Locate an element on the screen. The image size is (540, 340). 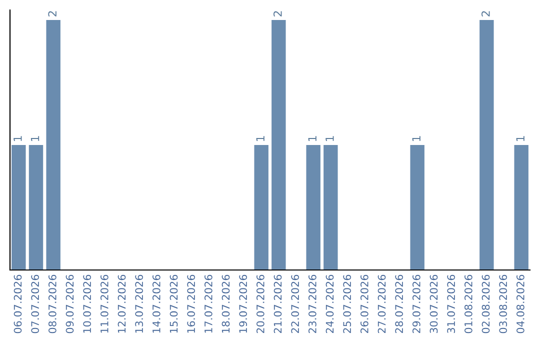
x-tick-label: 25.07.2026 is located at coordinates (347, 304).